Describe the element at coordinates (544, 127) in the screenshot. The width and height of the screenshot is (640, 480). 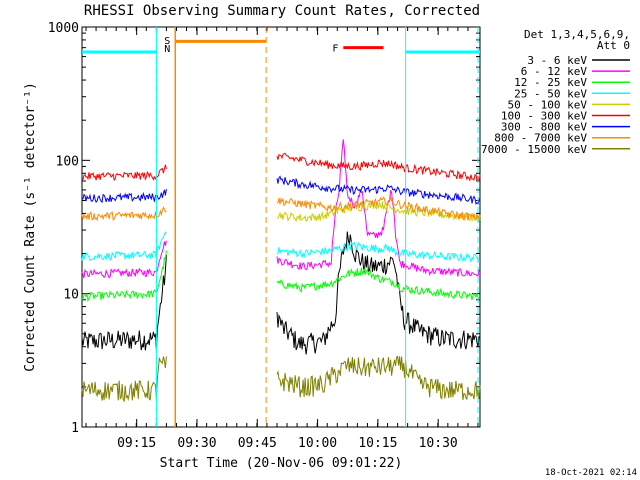
I see `legend-label-300-800-kev: 300 - 800 keV` at that location.